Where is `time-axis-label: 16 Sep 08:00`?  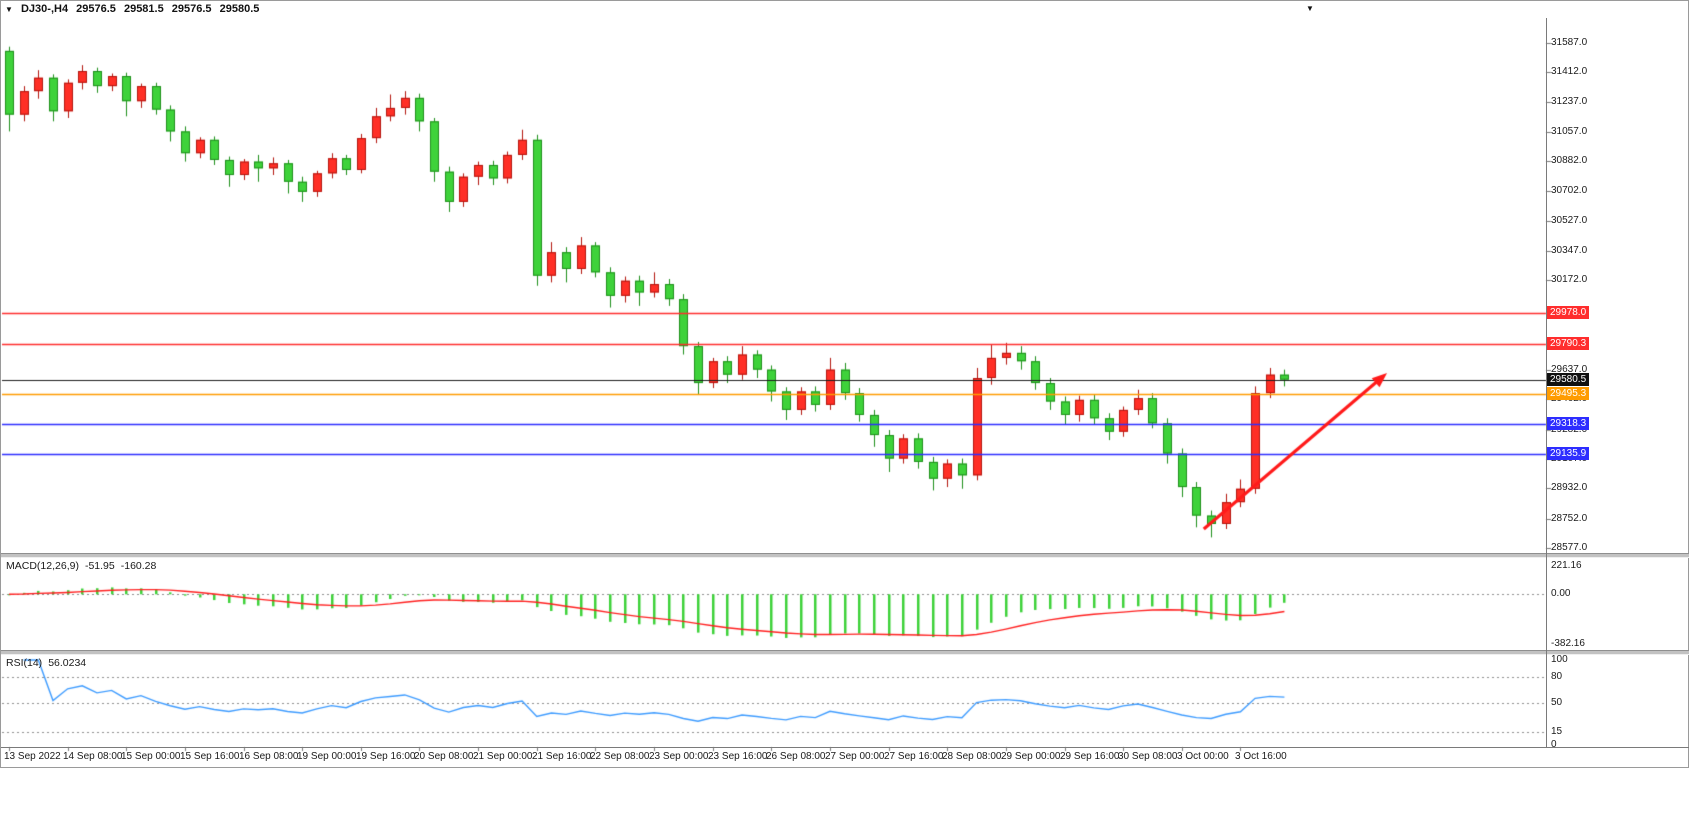 time-axis-label: 16 Sep 08:00 is located at coordinates (269, 756).